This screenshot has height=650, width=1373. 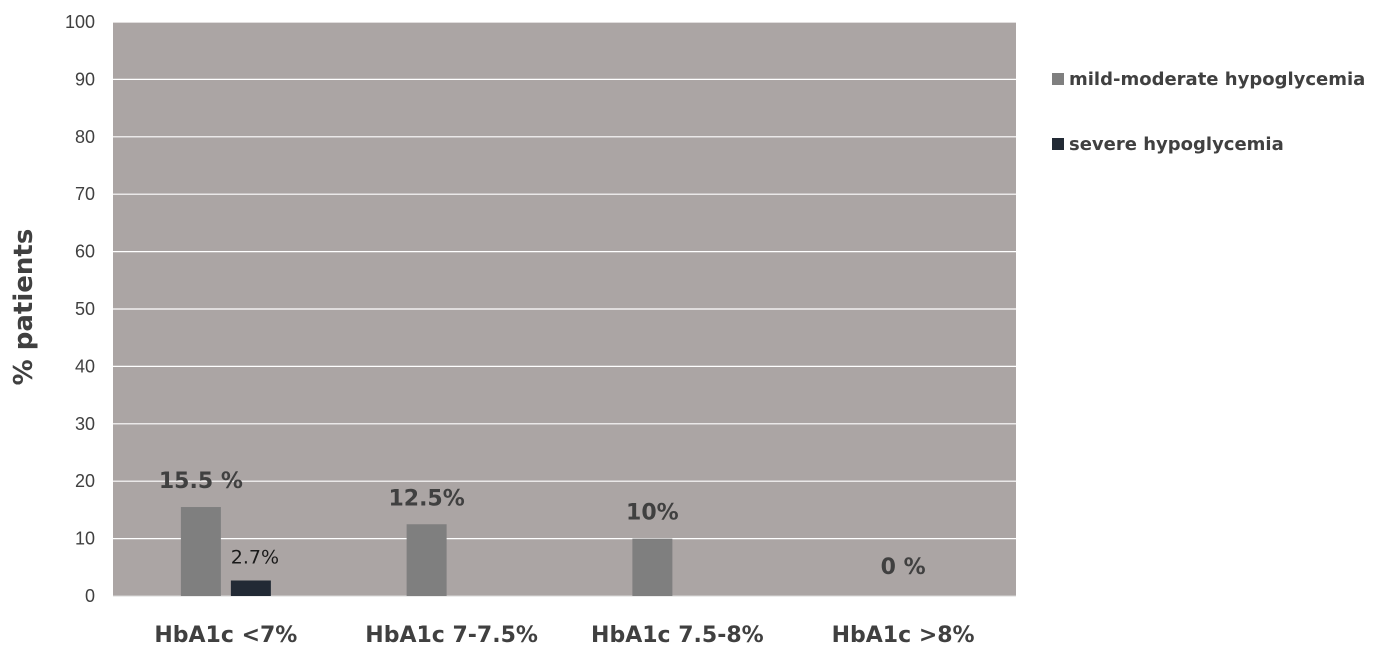 I want to click on y-tick-label: 100, so click(x=80, y=22).